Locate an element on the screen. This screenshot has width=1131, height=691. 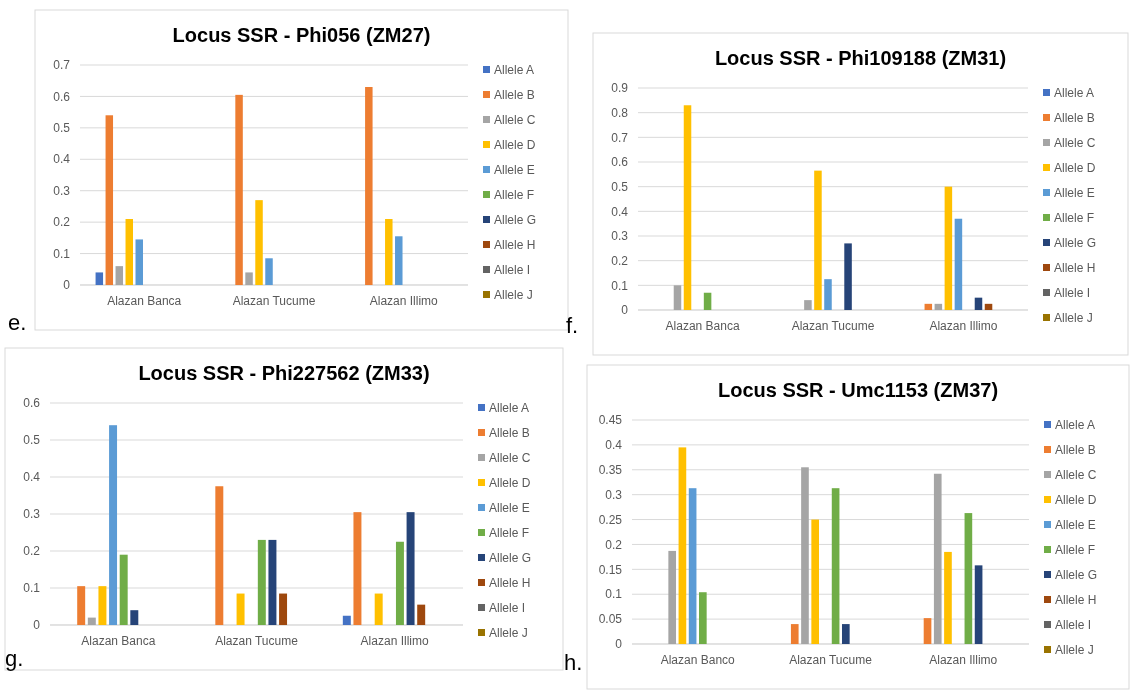
y-tick-label: 0.1 is located at coordinates (614, 594).